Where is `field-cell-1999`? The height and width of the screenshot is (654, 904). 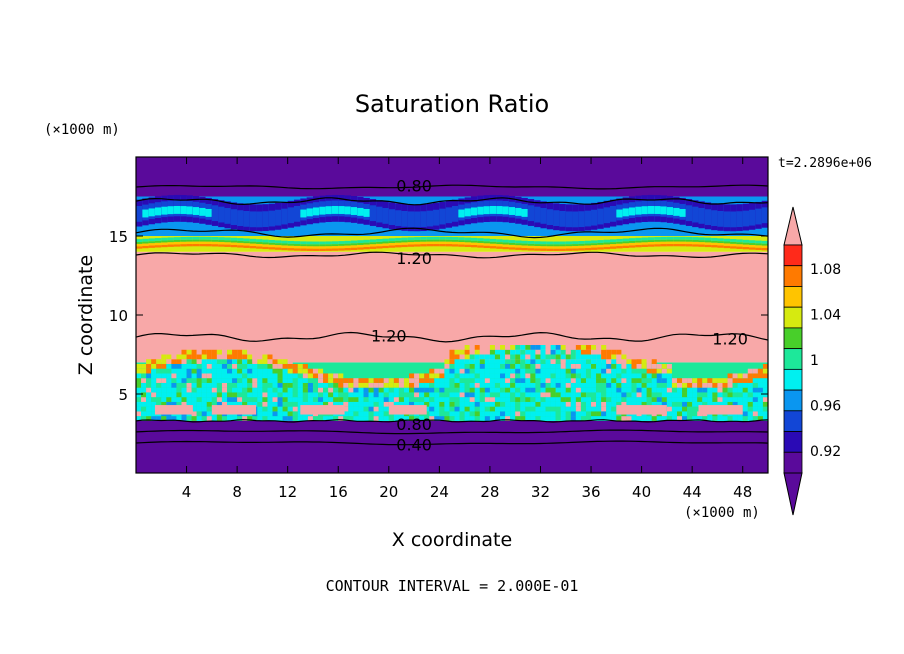
field-cell-1999 is located at coordinates (644, 376).